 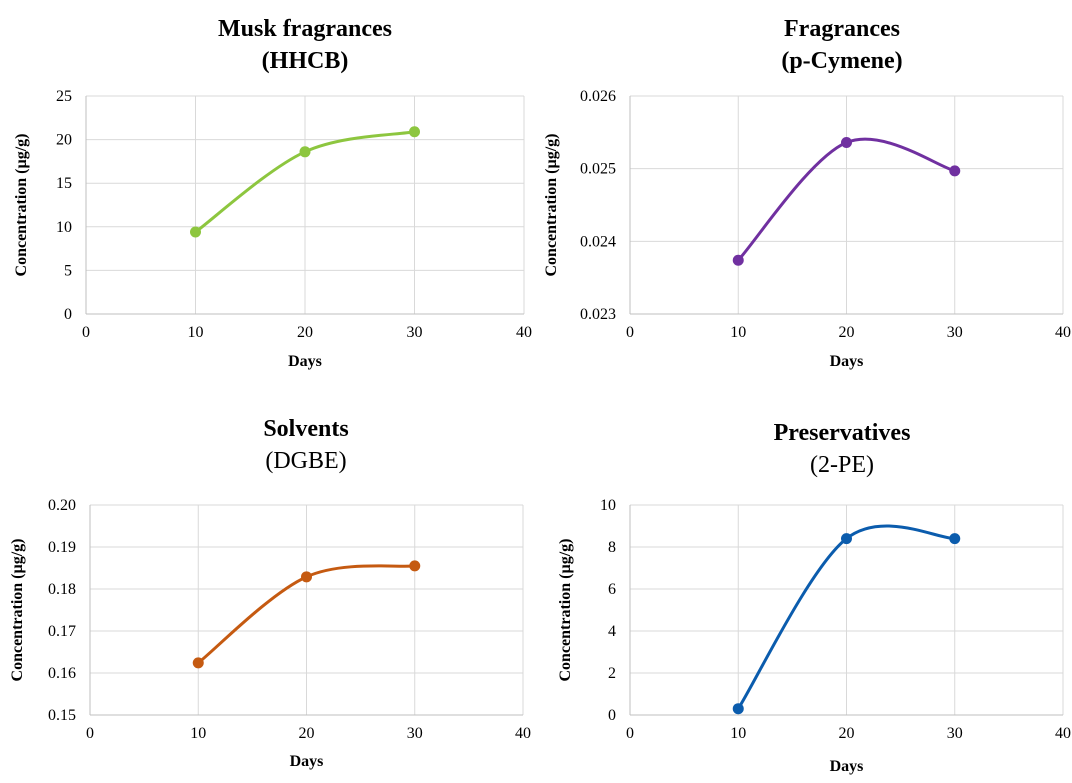 What do you see at coordinates (612, 589) in the screenshot?
I see `y-tick-label: 6` at bounding box center [612, 589].